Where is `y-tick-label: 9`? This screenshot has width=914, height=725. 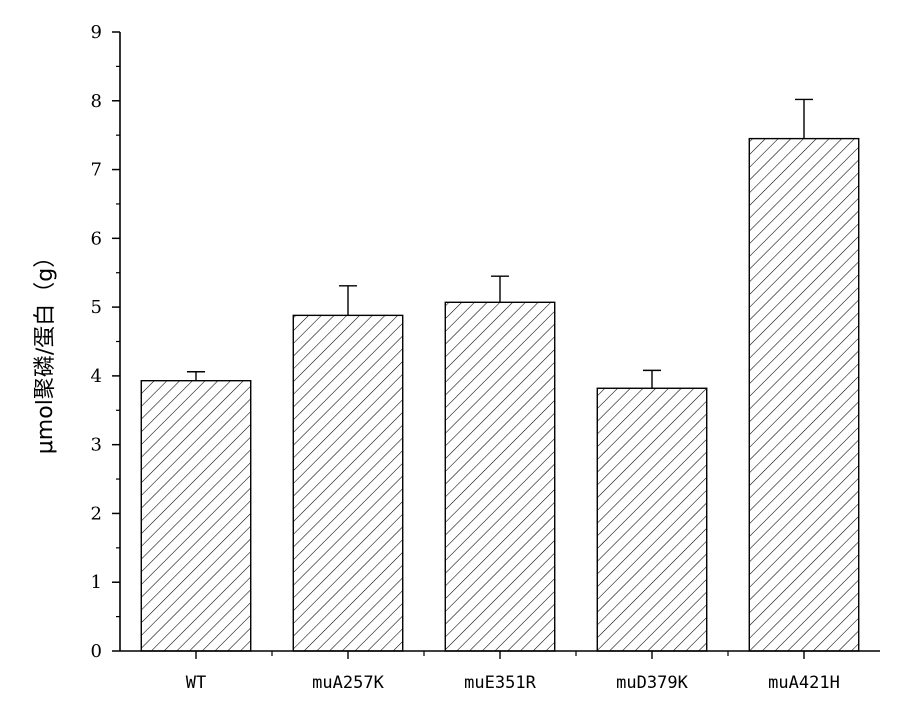 y-tick-label: 9 is located at coordinates (96, 32).